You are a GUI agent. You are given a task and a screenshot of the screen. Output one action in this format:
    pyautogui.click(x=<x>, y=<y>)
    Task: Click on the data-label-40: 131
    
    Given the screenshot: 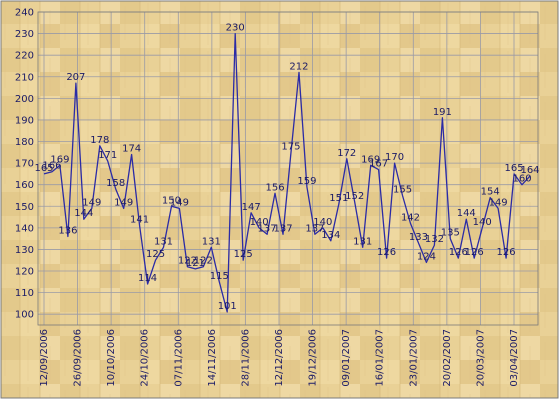 What is the action you would take?
    pyautogui.click(x=362, y=241)
    